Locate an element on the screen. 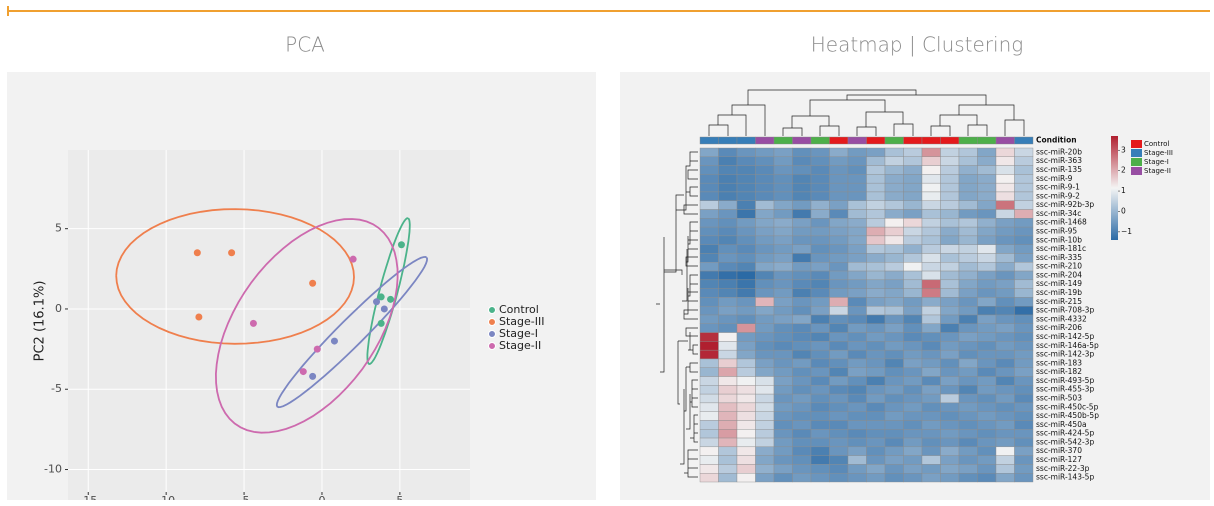 The width and height of the screenshot is (1214, 506). row-label: ssc-miR-708-3p is located at coordinates (1065, 310).